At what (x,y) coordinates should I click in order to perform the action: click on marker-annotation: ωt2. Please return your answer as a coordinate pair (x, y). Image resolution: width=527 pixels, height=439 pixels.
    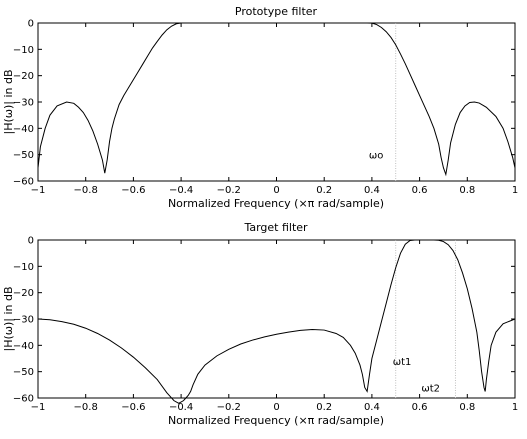
    Looking at the image, I should click on (430, 388).